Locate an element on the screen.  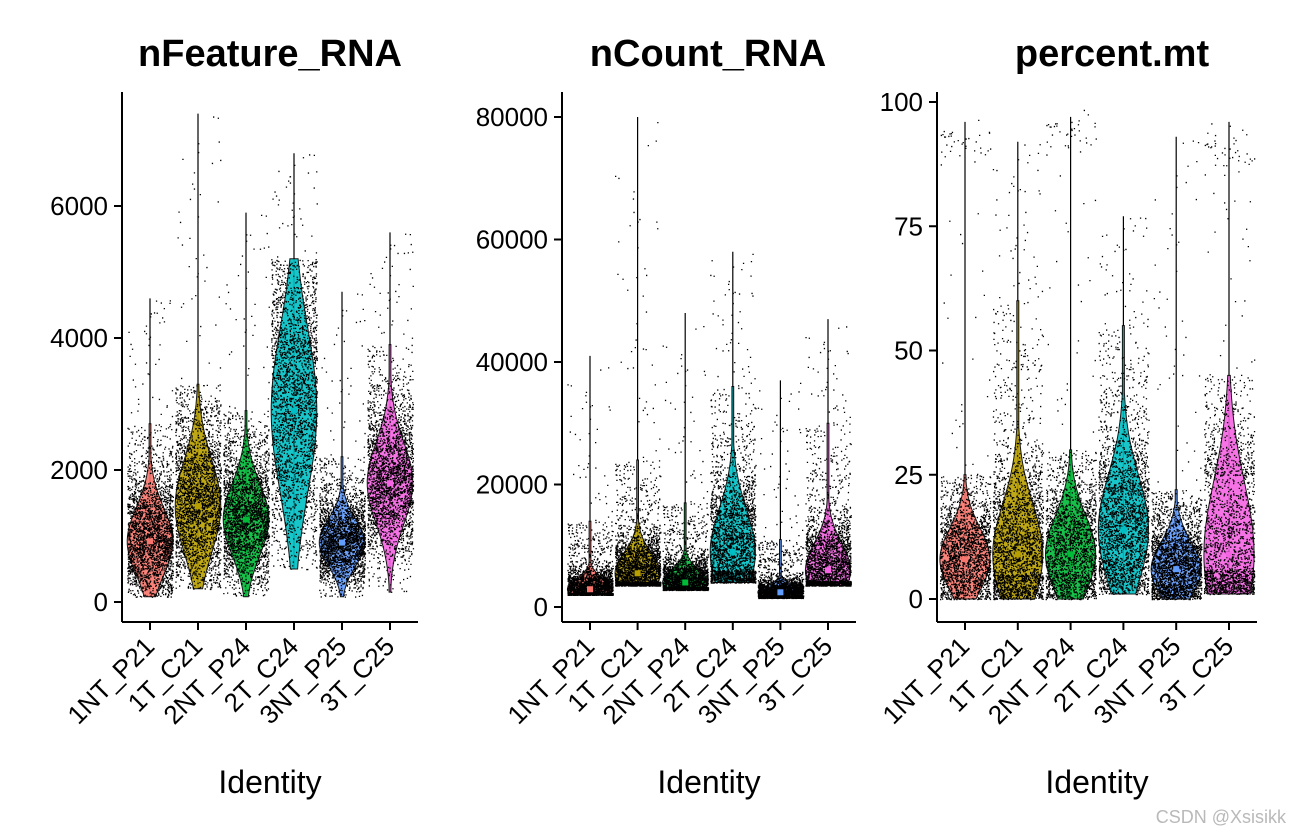
panel-title: nFeature_RNA is located at coordinates (270, 54).